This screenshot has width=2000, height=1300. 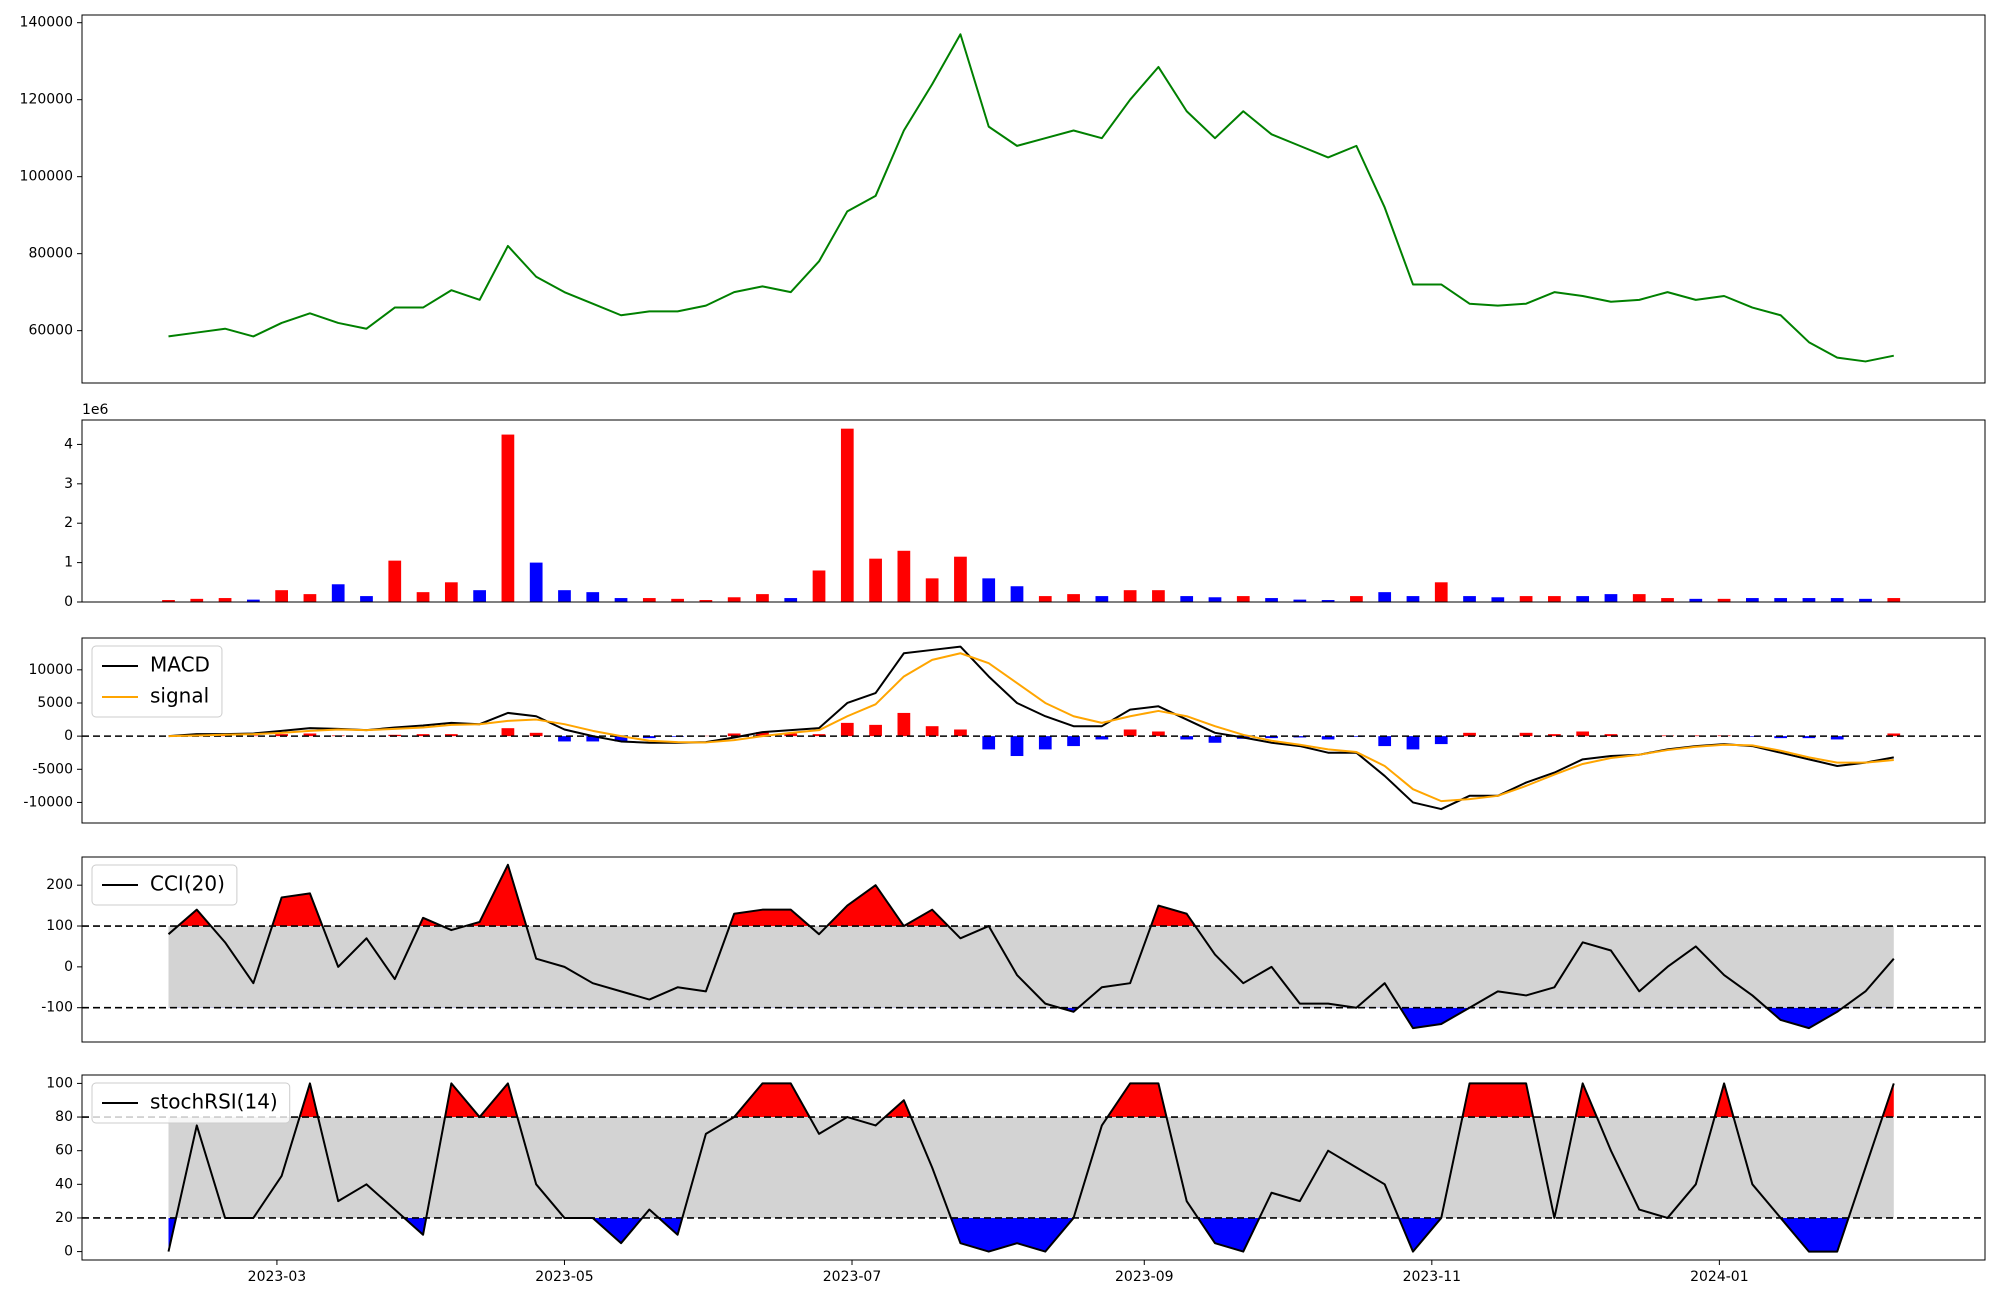 I want to click on y-tick-label: 60000, so click(x=50, y=331).